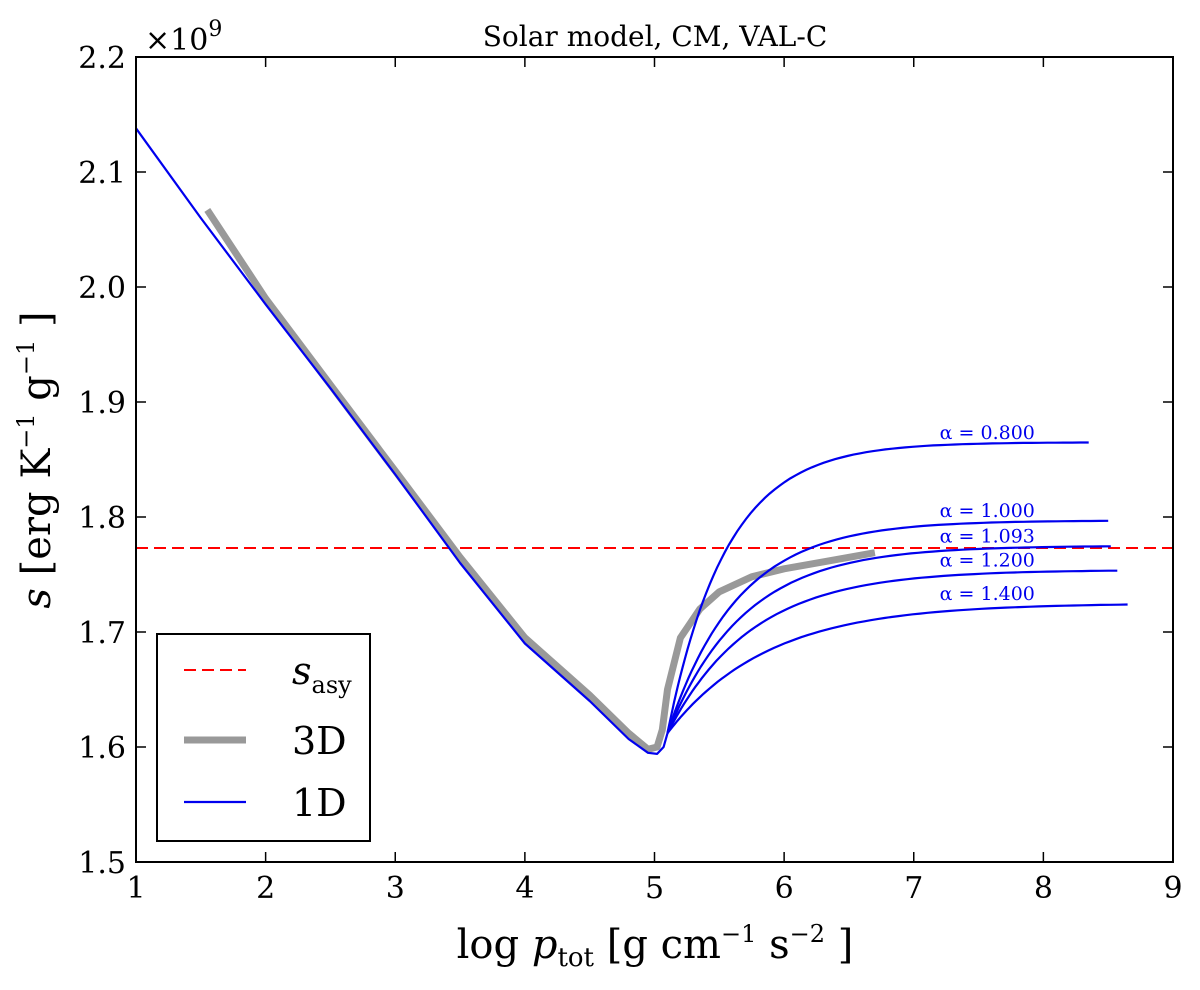  I want to click on x-tick-label: 1, so click(135, 888).